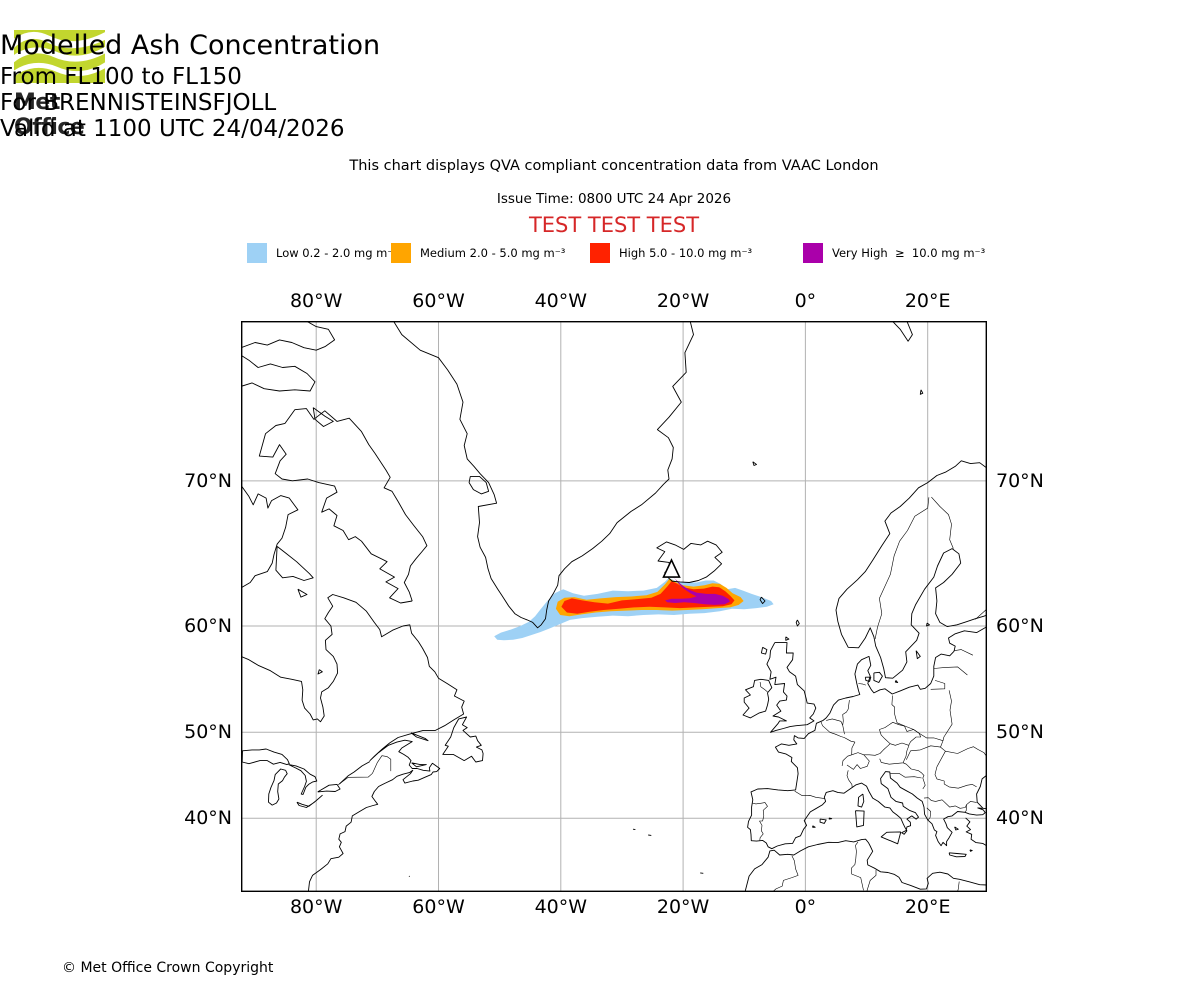 The width and height of the screenshot is (1200, 1000). Describe the element at coordinates (1020, 626) in the screenshot. I see `axis-tick-label: 60°N` at that location.